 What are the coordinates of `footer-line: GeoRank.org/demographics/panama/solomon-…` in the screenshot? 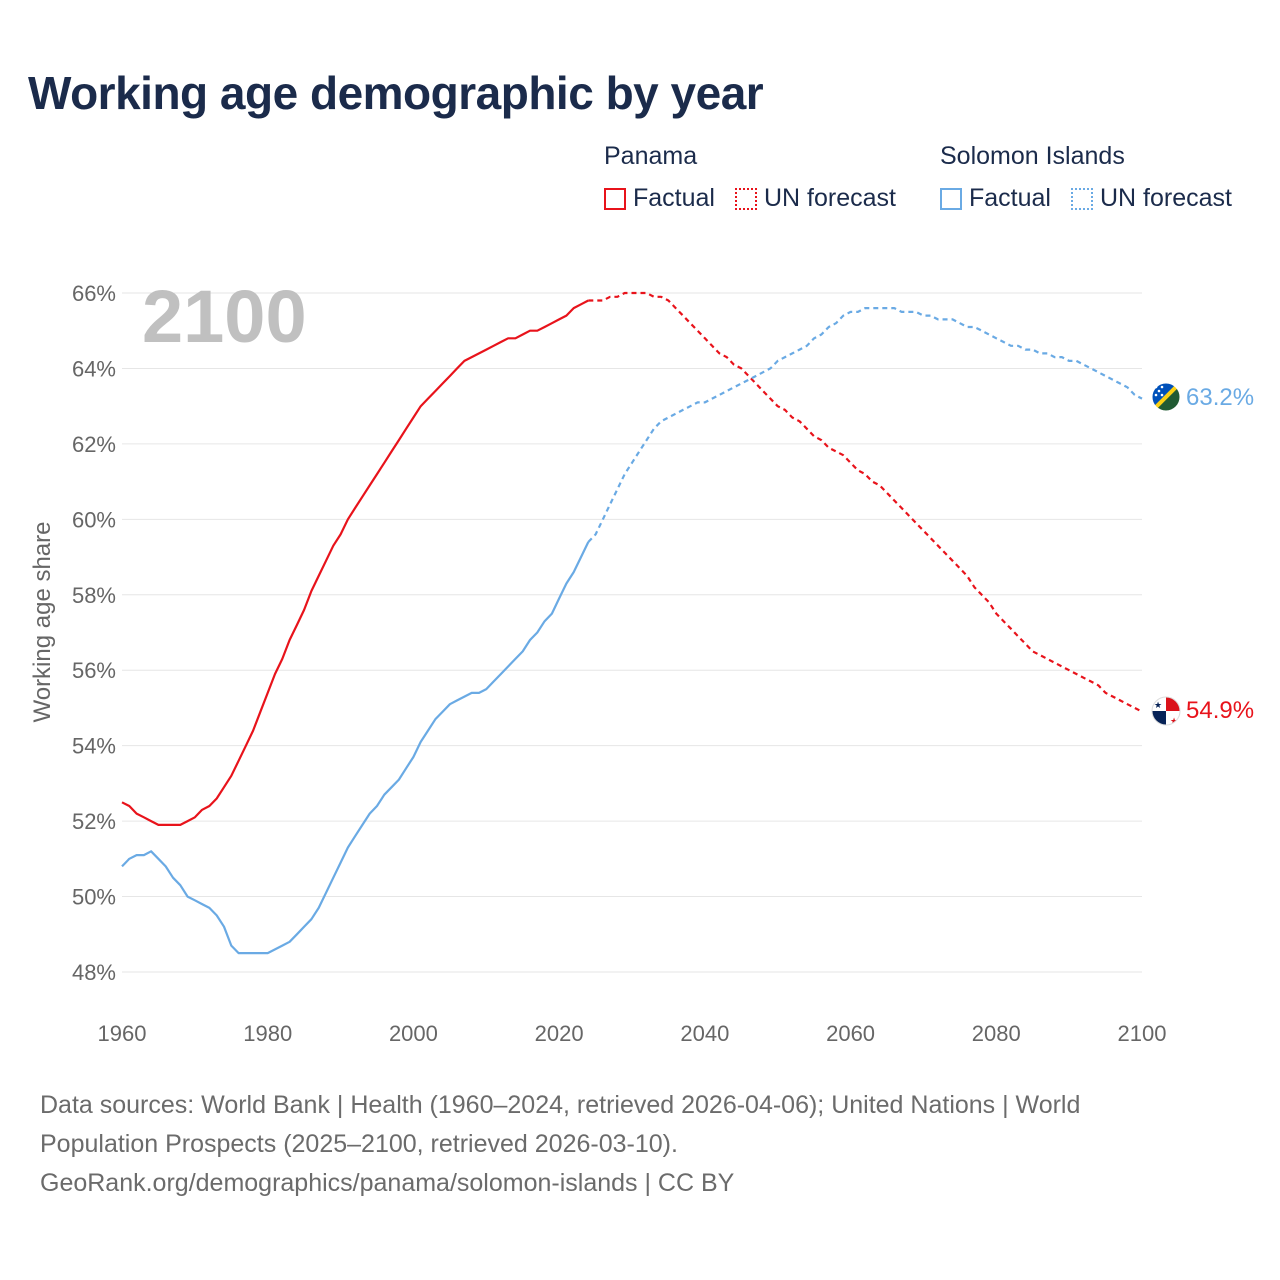 It's located at (387, 1183).